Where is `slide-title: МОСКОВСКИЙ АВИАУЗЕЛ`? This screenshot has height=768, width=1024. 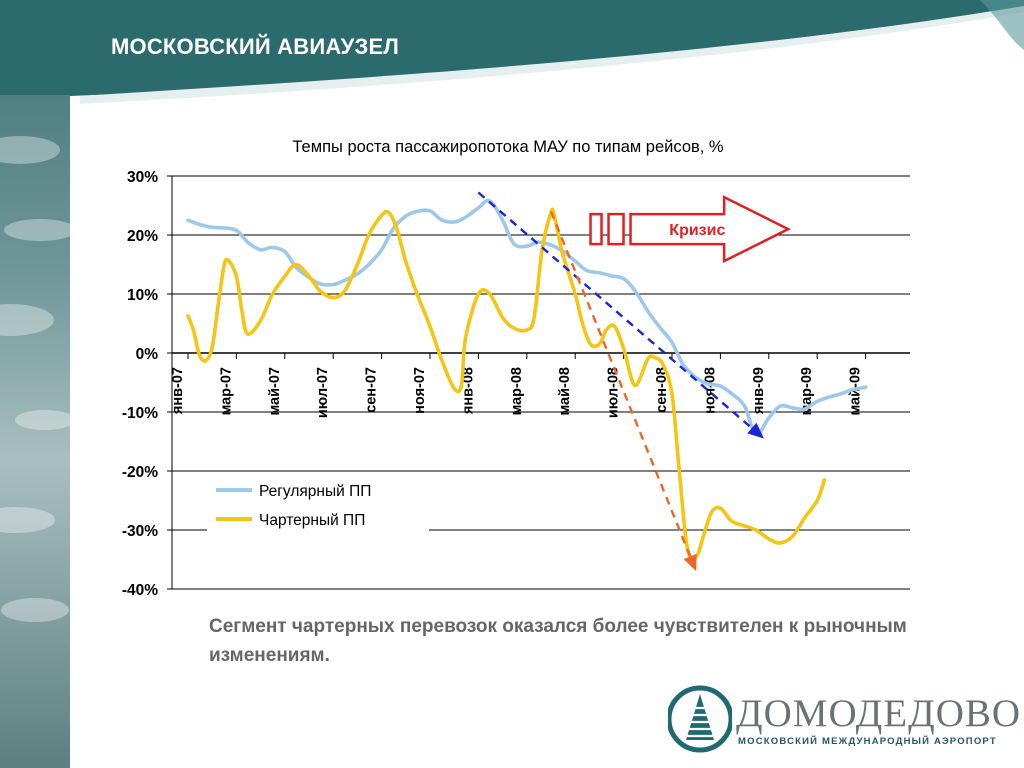
slide-title: МОСКОВСКИЙ АВИАУЗЕЛ is located at coordinates (255, 46).